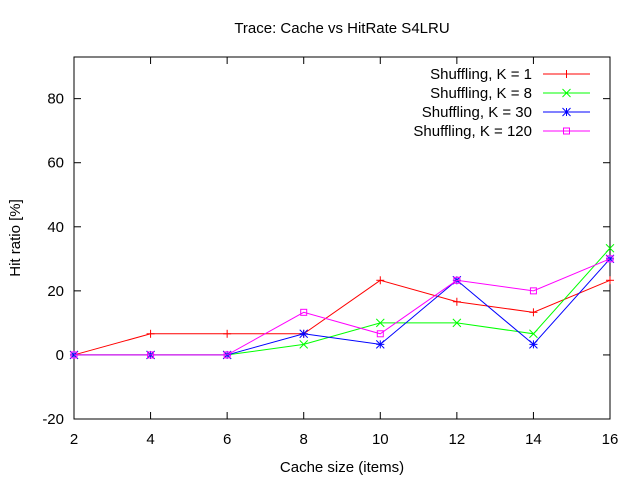 This screenshot has height=480, width=640. What do you see at coordinates (55, 163) in the screenshot?
I see `y-tick-label: 60` at bounding box center [55, 163].